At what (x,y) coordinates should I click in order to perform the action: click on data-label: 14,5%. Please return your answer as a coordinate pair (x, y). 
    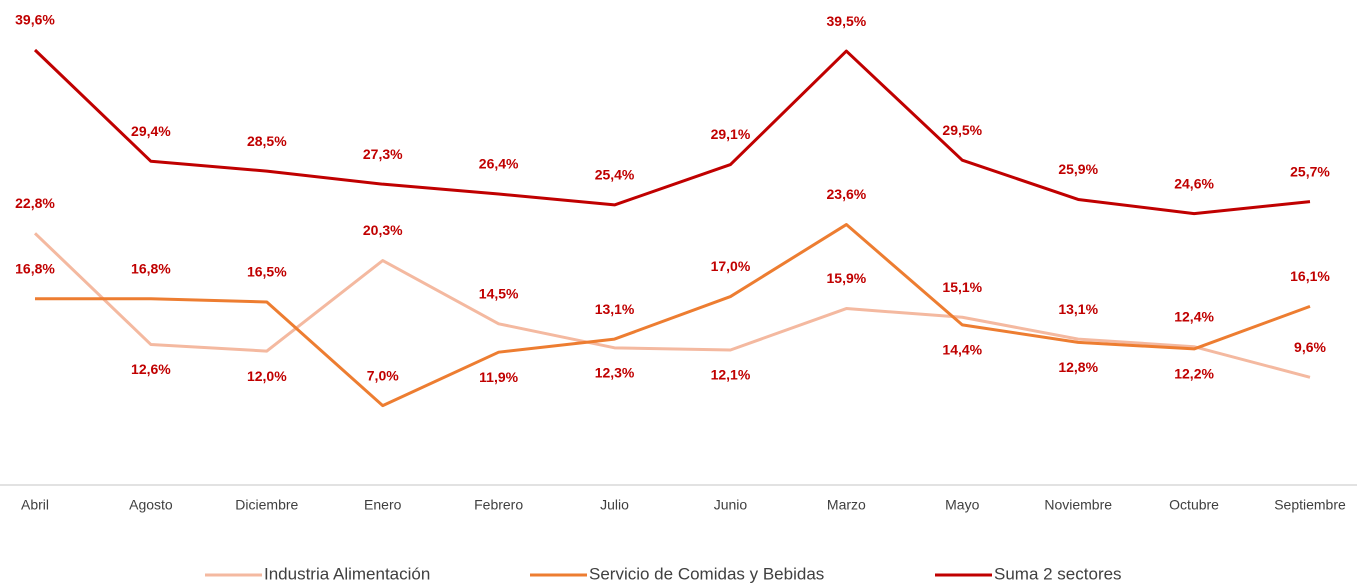
    Looking at the image, I should click on (499, 294).